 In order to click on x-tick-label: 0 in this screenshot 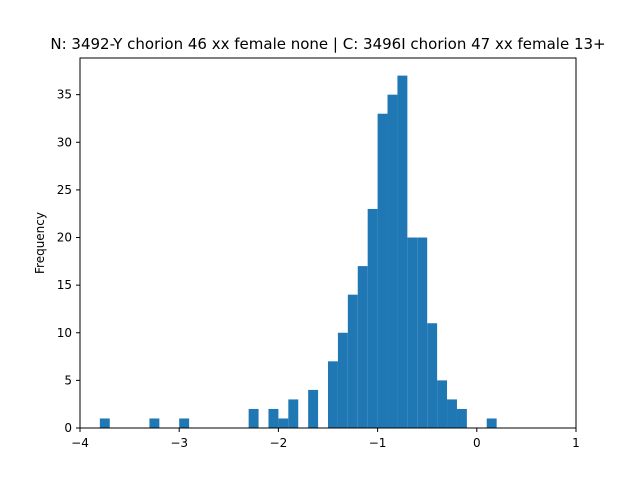, I will do `click(477, 443)`.